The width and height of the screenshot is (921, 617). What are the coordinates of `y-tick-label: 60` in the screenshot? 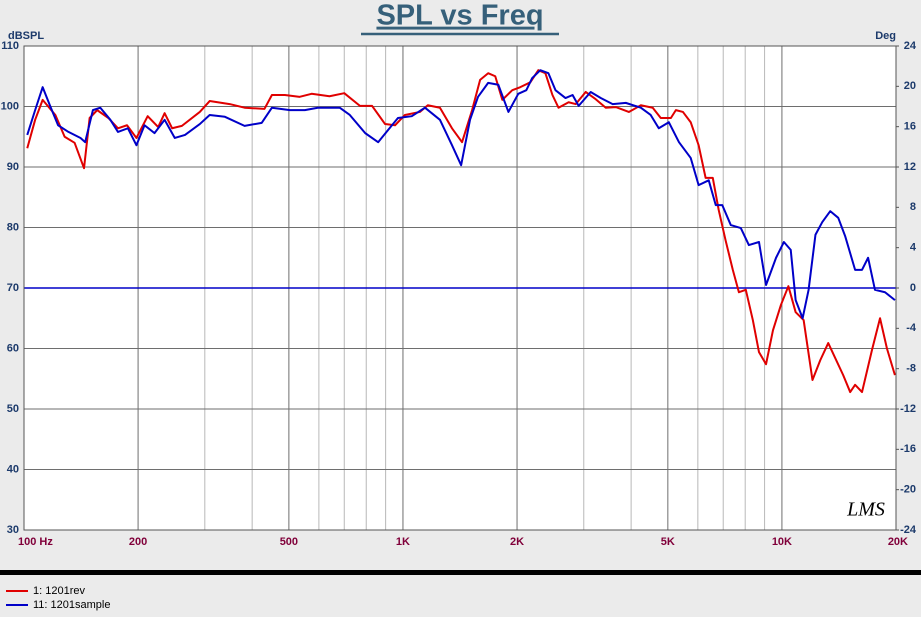 It's located at (13, 348).